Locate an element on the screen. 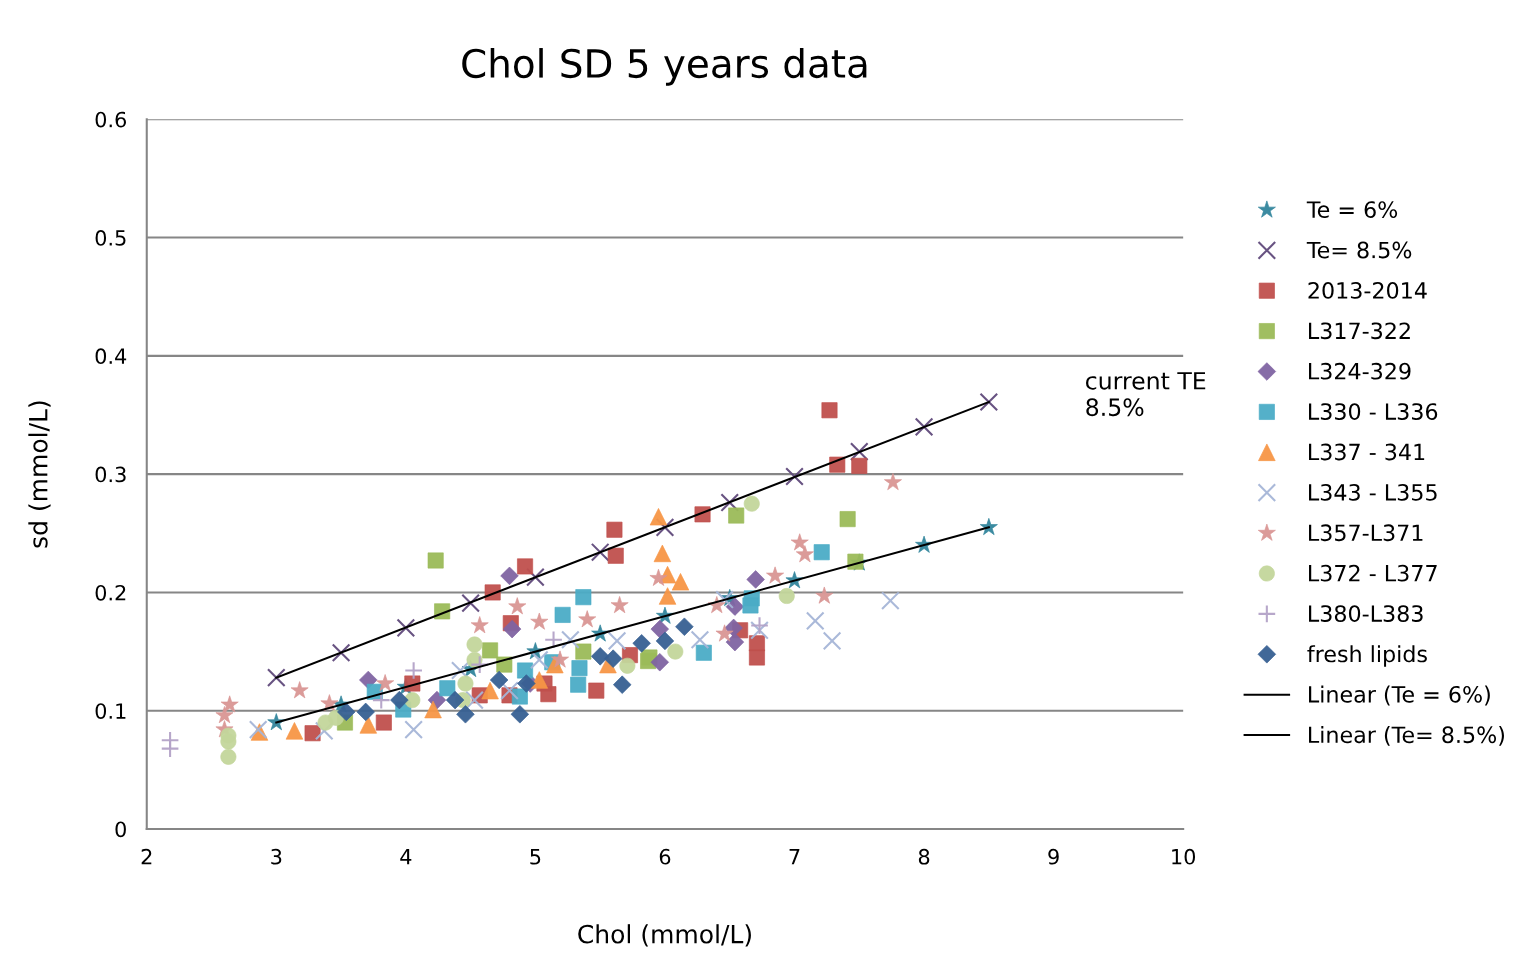  legend-label: L357-L371 is located at coordinates (1366, 533).